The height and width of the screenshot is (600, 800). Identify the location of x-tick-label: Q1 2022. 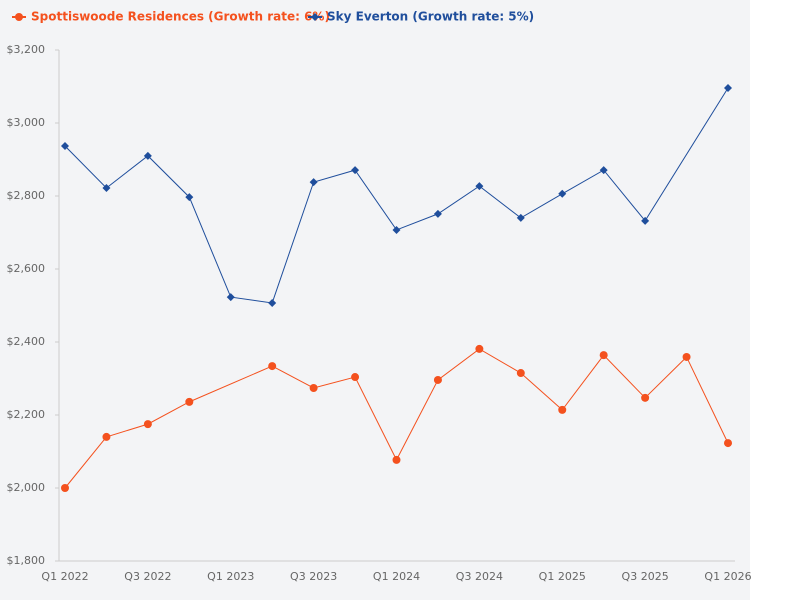
(64, 576).